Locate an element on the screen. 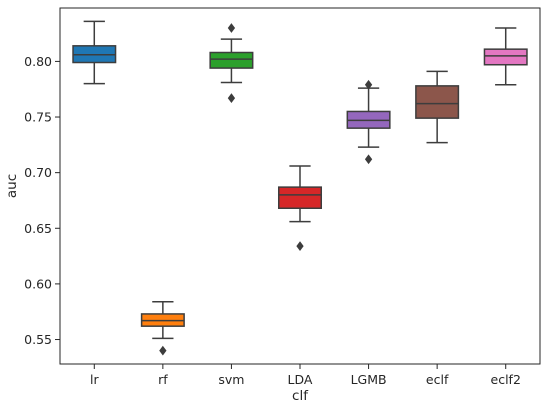  y-axis-label: auc is located at coordinates (12, 186).